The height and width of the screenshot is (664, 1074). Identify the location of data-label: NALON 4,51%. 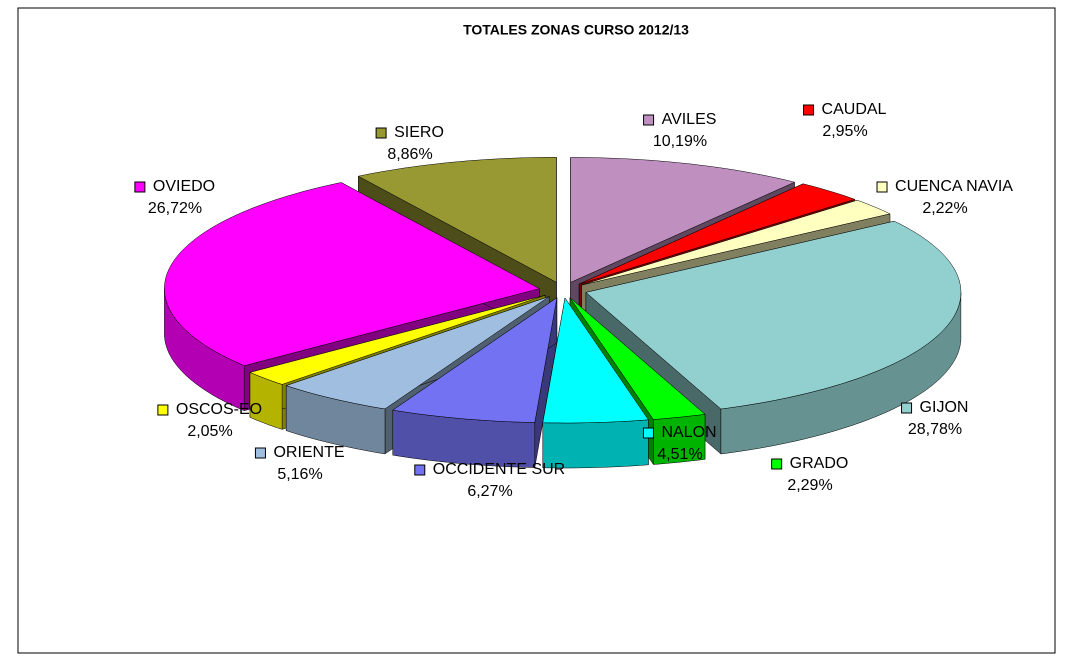
(679, 443).